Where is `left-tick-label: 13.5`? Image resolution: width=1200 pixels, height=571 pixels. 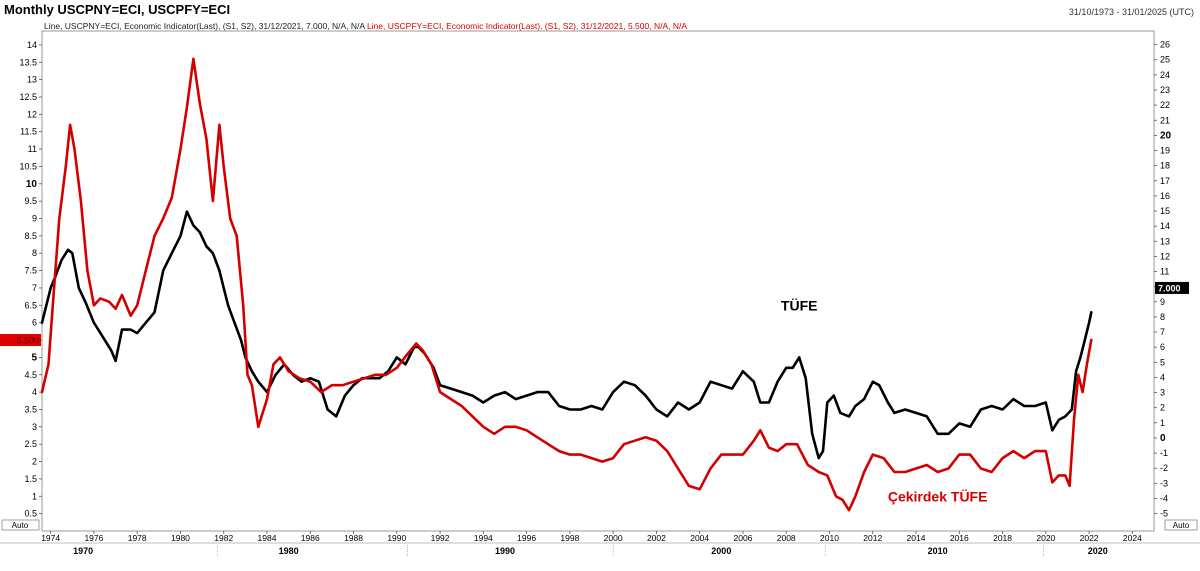
left-tick-label: 13.5 is located at coordinates (28, 62).